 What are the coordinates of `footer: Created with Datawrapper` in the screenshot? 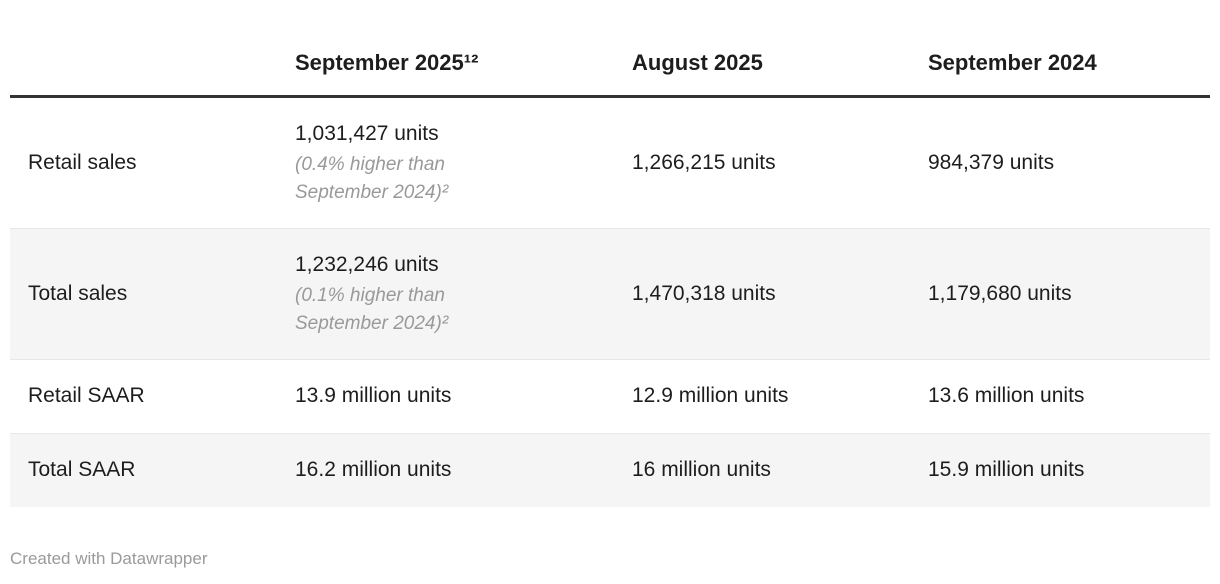 It's located at (615, 559).